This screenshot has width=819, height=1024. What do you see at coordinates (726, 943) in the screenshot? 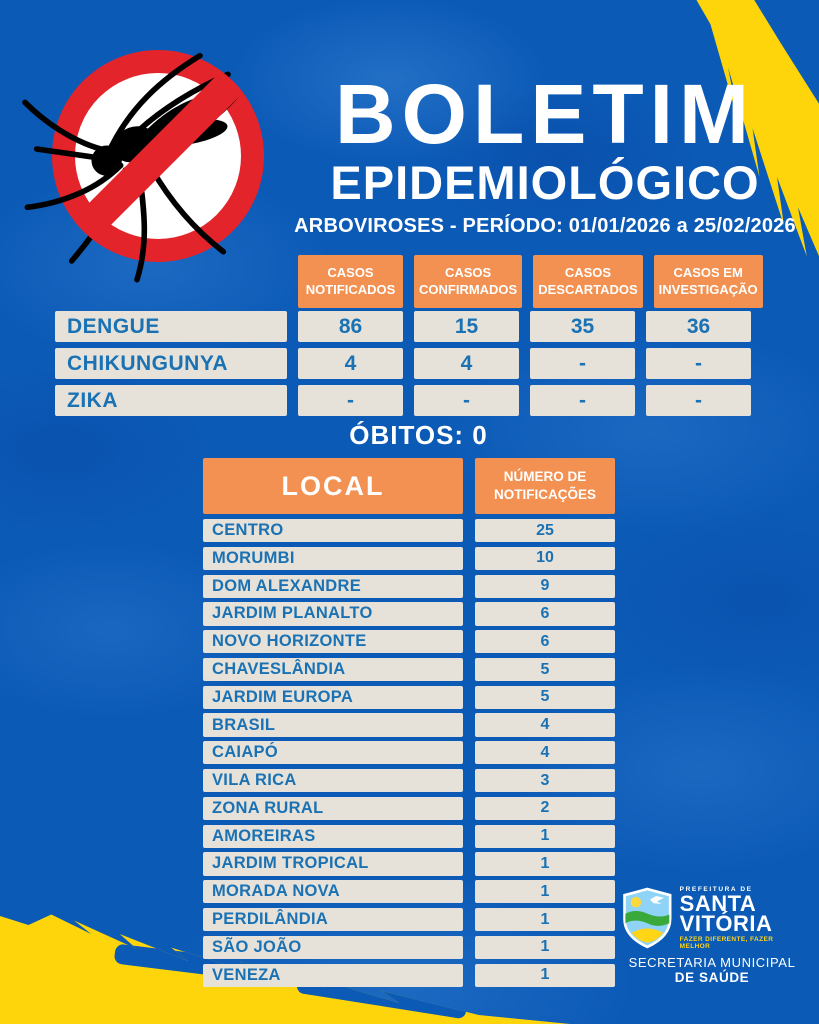
I see `city-slogan: FAZER DIFERENTE, FAZER MELHOR` at bounding box center [726, 943].